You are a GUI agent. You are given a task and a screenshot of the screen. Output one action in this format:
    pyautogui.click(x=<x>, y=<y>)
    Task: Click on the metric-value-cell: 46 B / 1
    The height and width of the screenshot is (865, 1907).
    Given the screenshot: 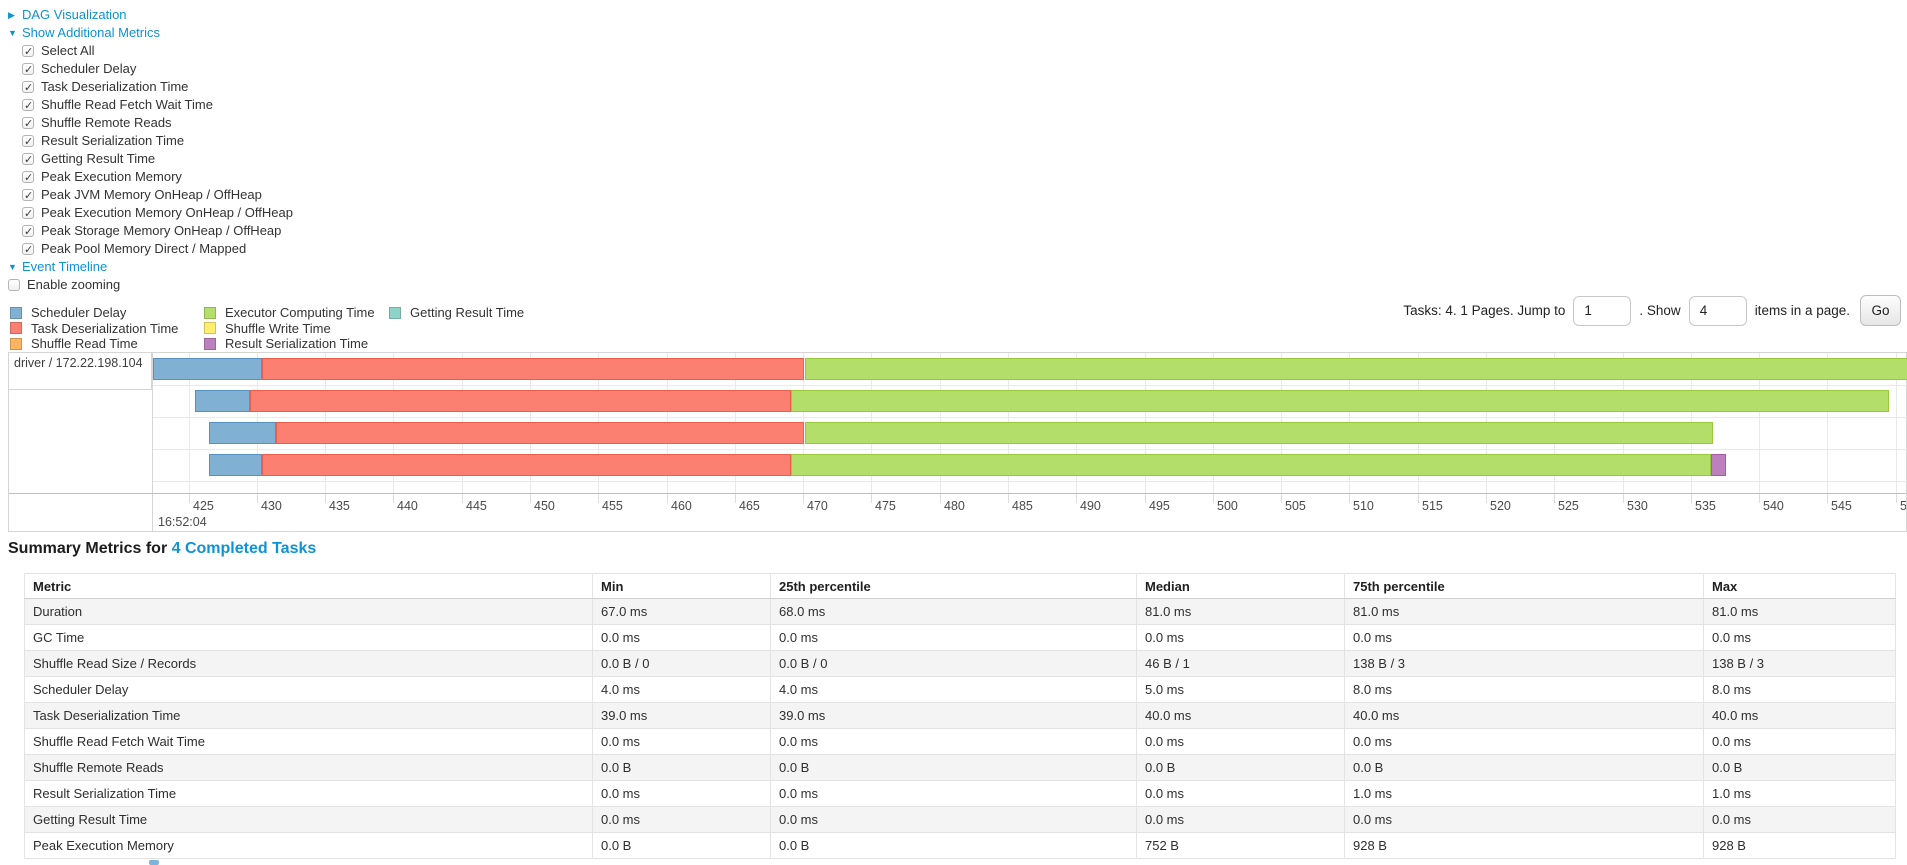 What is the action you would take?
    pyautogui.click(x=1240, y=663)
    